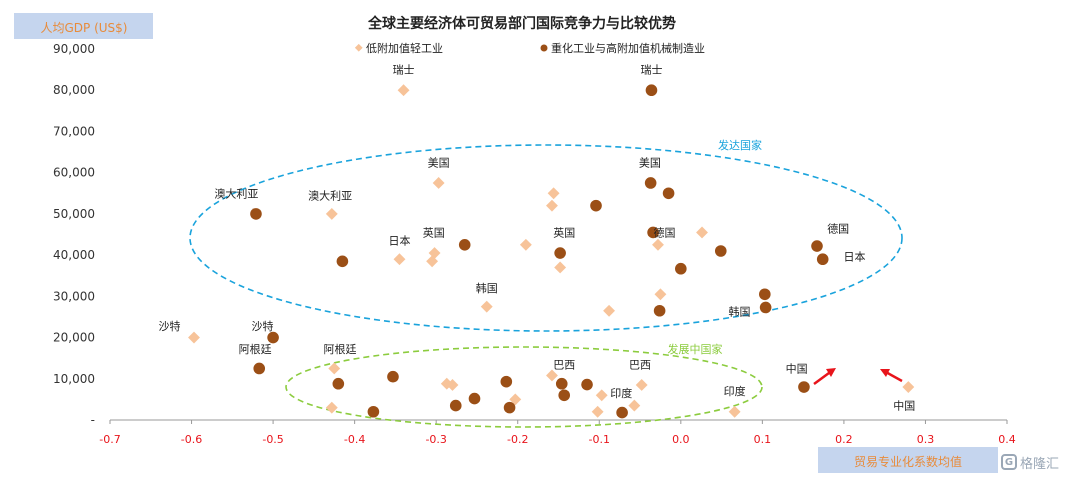 The height and width of the screenshot is (480, 1080). Describe the element at coordinates (529, 48) in the screenshot. I see `legend: 低附加值轻工业 重化工业与高附加值机械制造业` at that location.